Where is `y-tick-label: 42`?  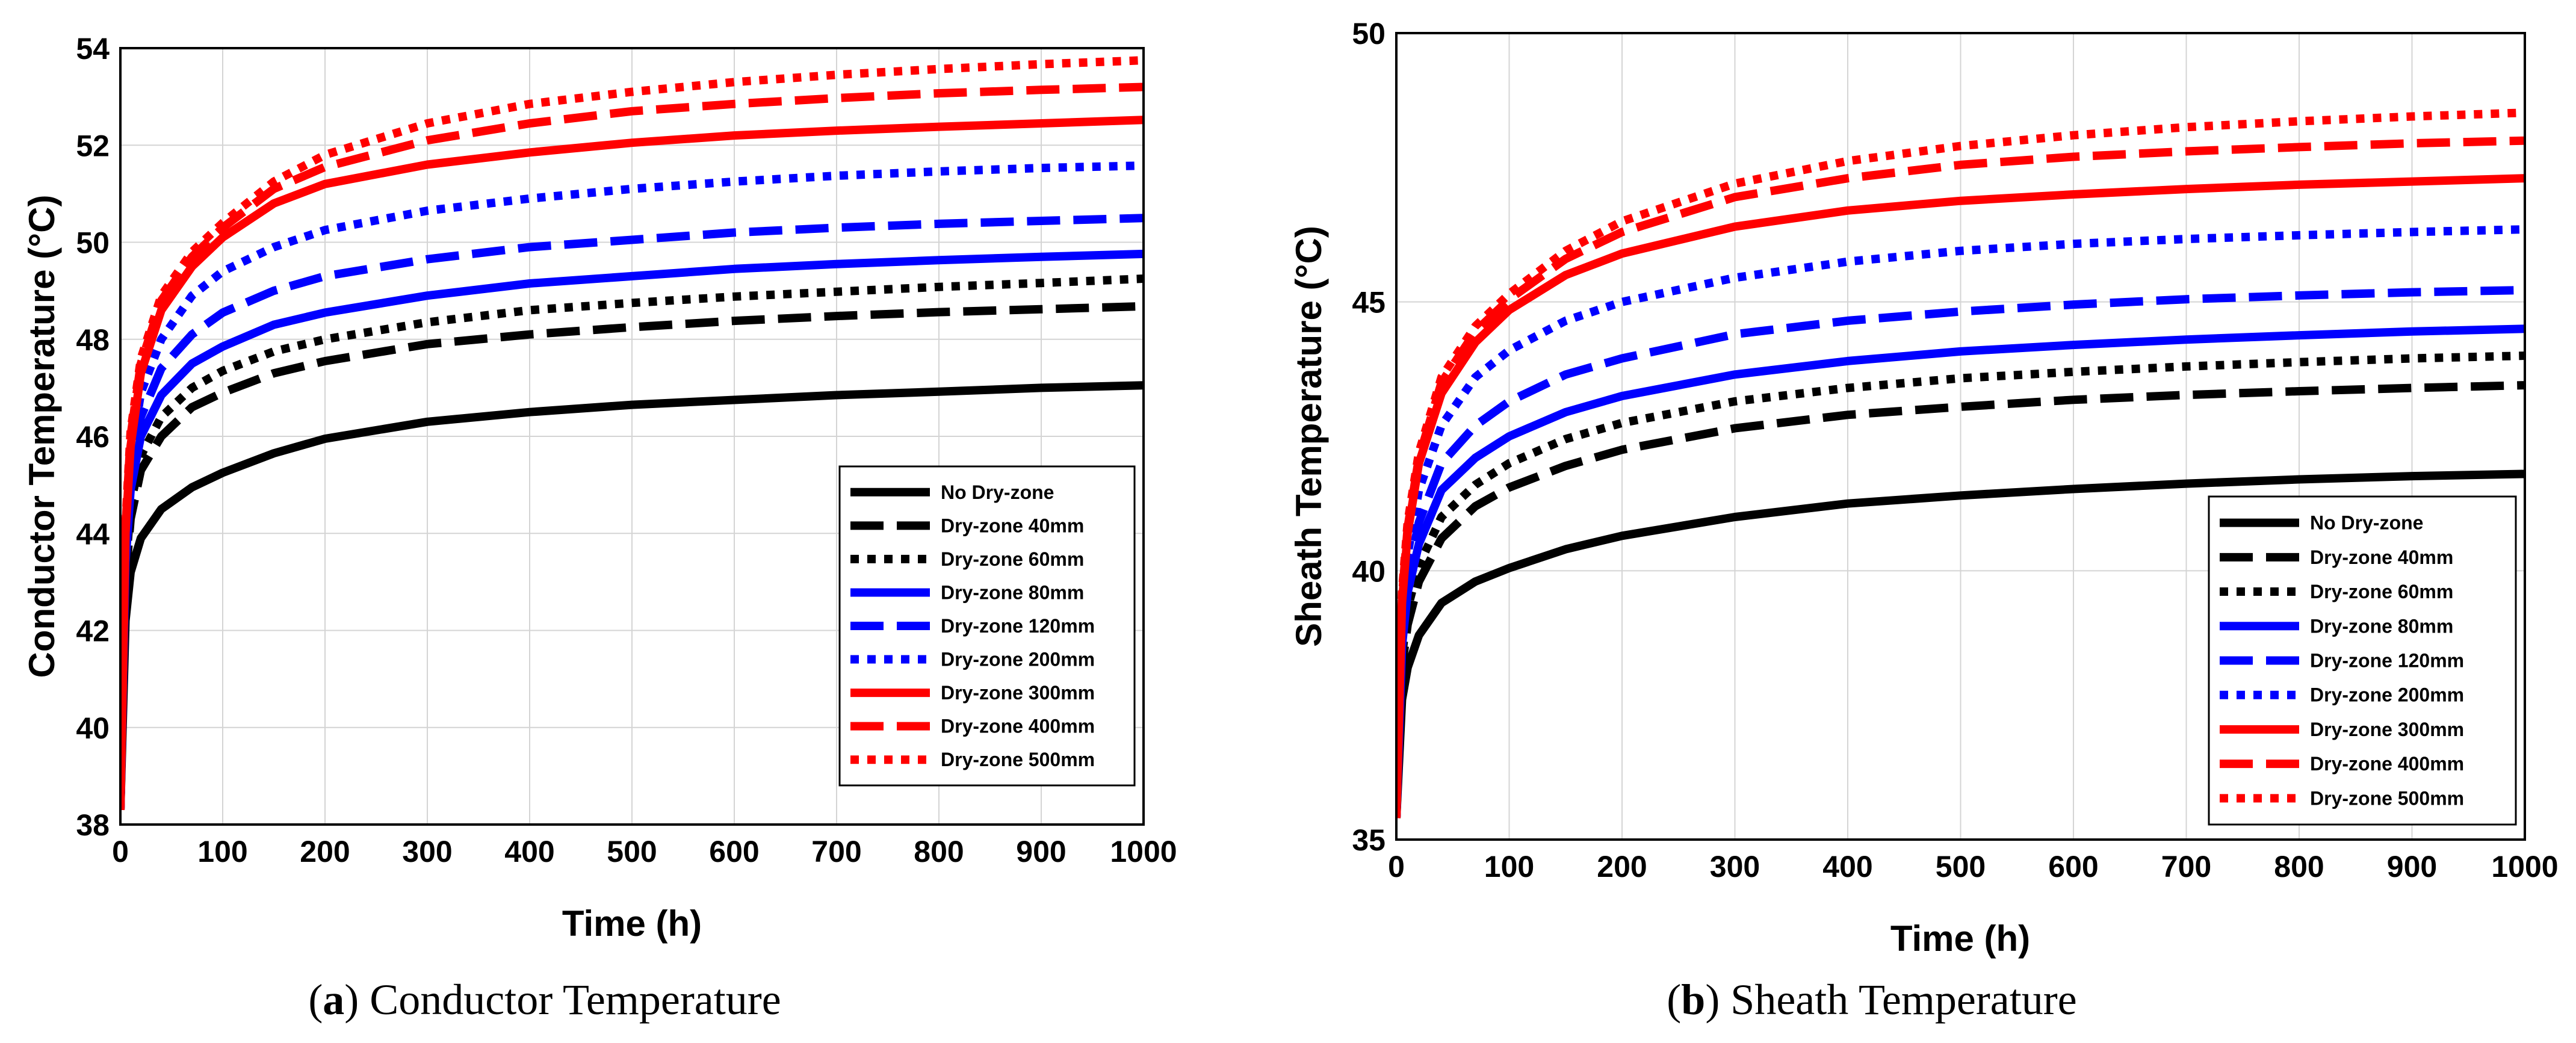 y-tick-label: 42 is located at coordinates (93, 631).